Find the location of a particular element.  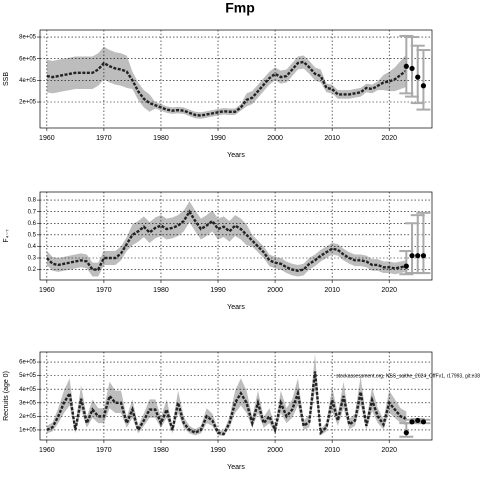

y-tick-label: 8e+05 is located at coordinates (28, 38).